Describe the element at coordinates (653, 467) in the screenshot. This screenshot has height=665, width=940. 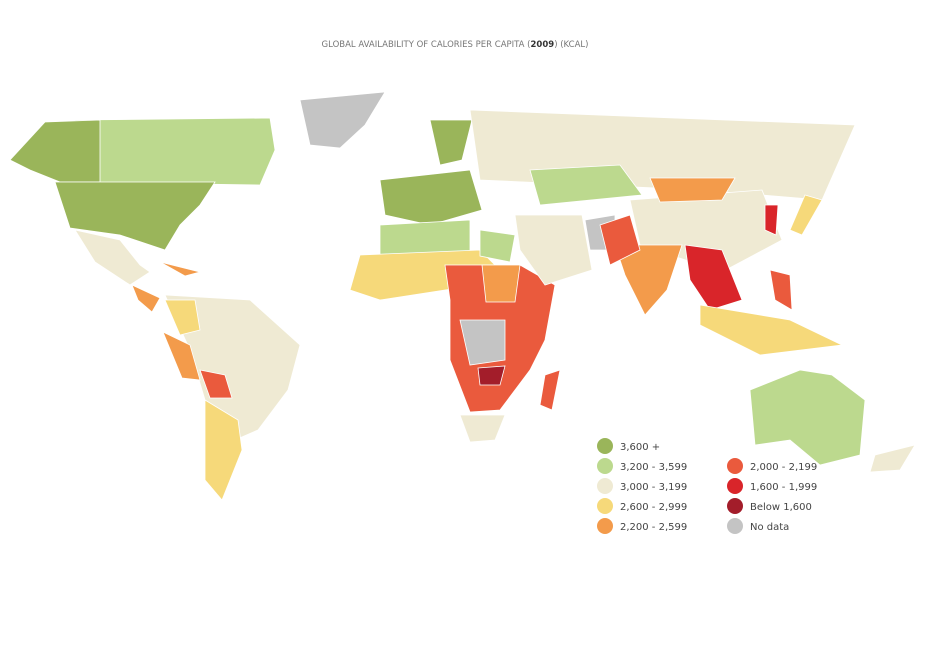
I see `legend-label: 3,200 - 3,599` at that location.